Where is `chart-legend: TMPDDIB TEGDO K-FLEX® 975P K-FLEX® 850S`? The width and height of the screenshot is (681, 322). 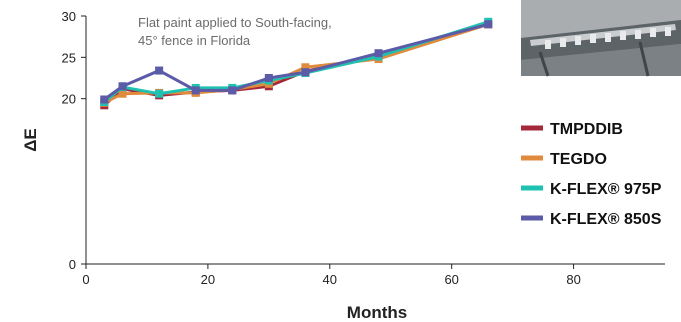 chart-legend: TMPDDIB TEGDO K-FLEX® 975P K-FLEX® 850S is located at coordinates (591, 174).